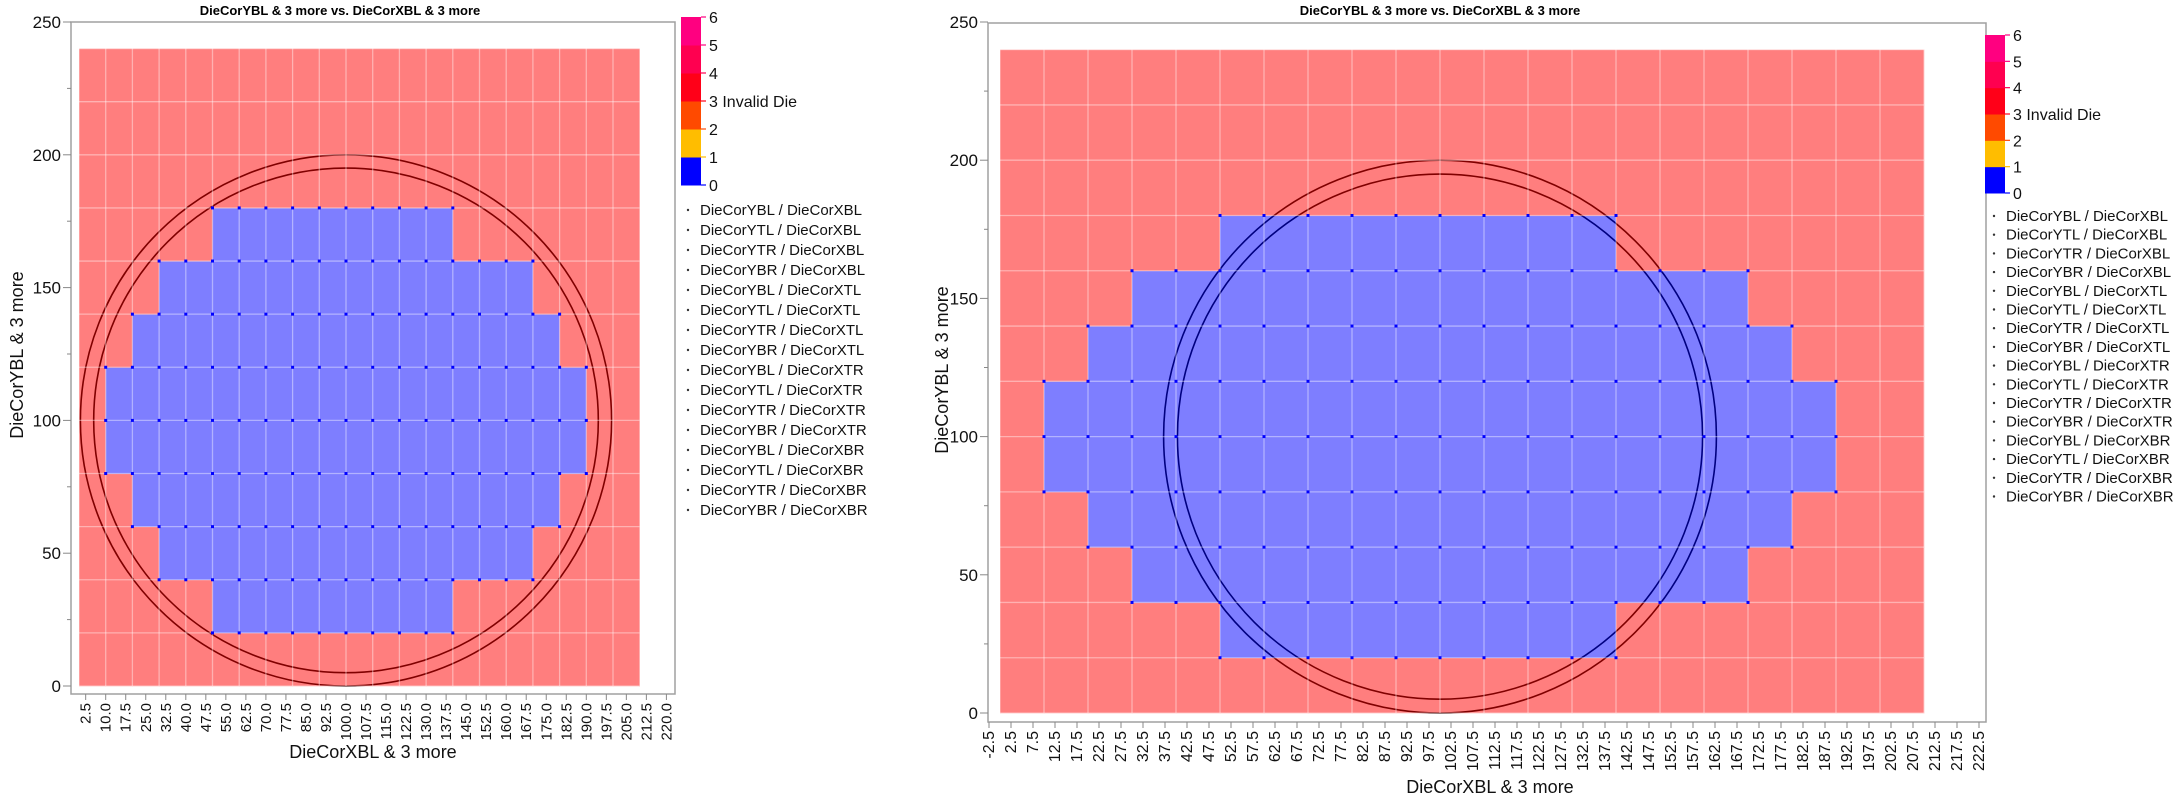  I want to click on x-tick-label: 72.5, so click(1319, 746).